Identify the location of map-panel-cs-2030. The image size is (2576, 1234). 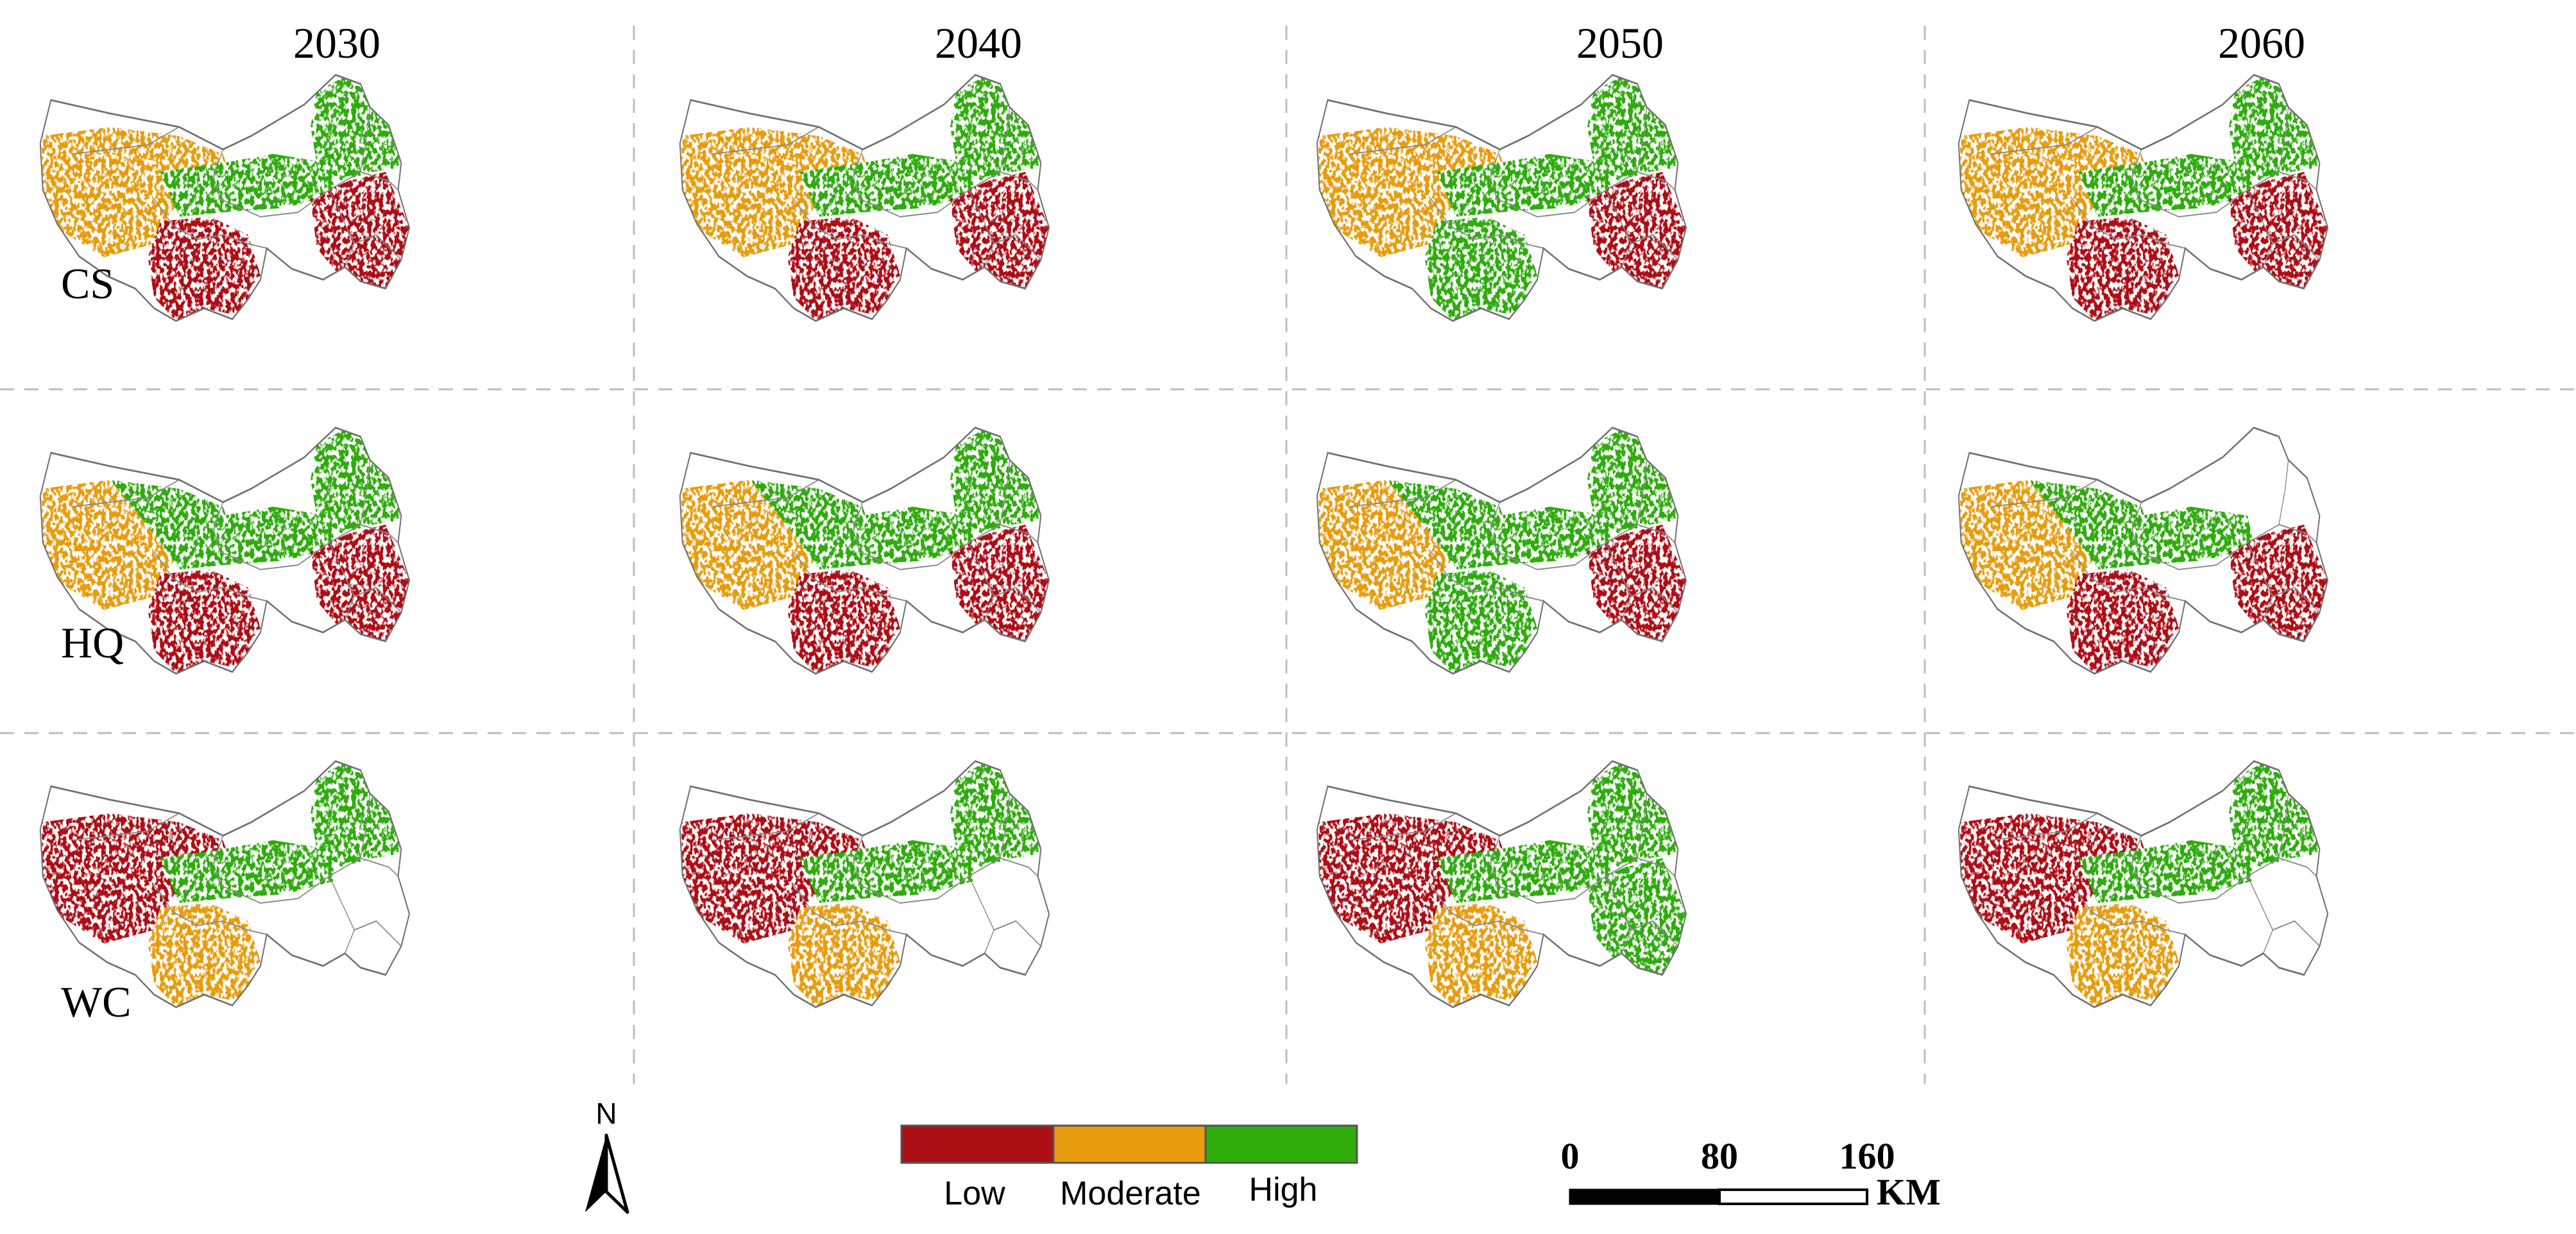
(225, 198).